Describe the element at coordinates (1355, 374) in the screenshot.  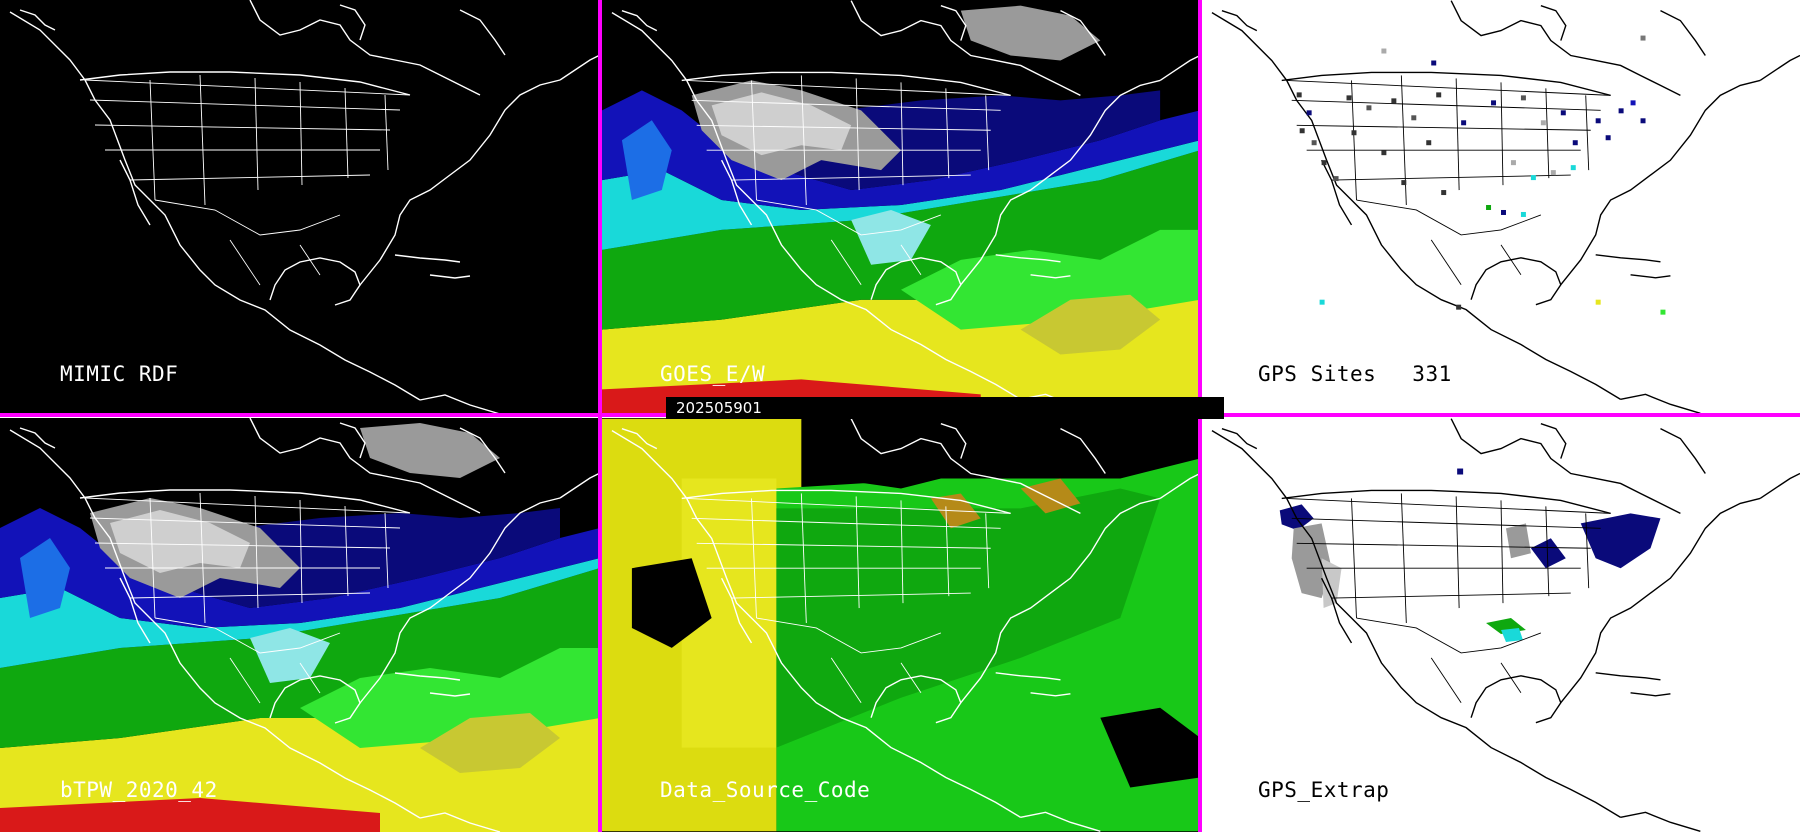
I see `panel-label-gps-sites: GPS Sites 331` at that location.